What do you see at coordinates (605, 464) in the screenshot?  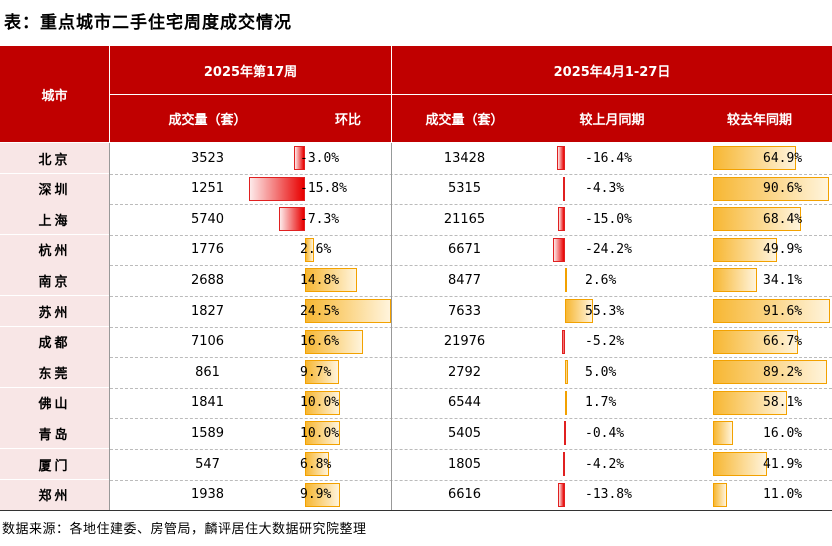 I see `mom-value: -4.2%` at bounding box center [605, 464].